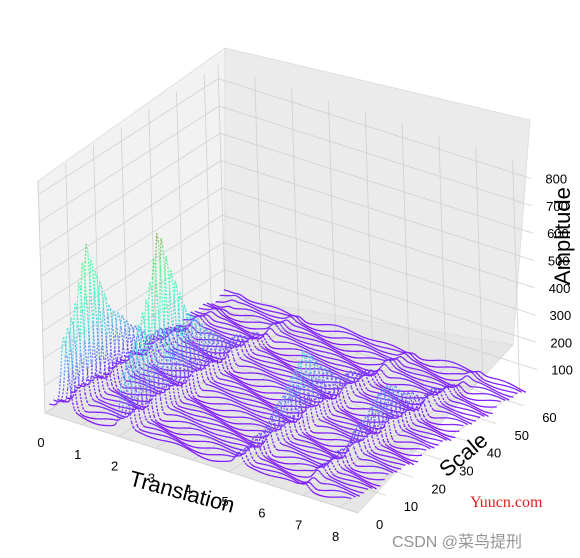 The width and height of the screenshot is (580, 558). I want to click on grid-line-z, so click(130, 191).